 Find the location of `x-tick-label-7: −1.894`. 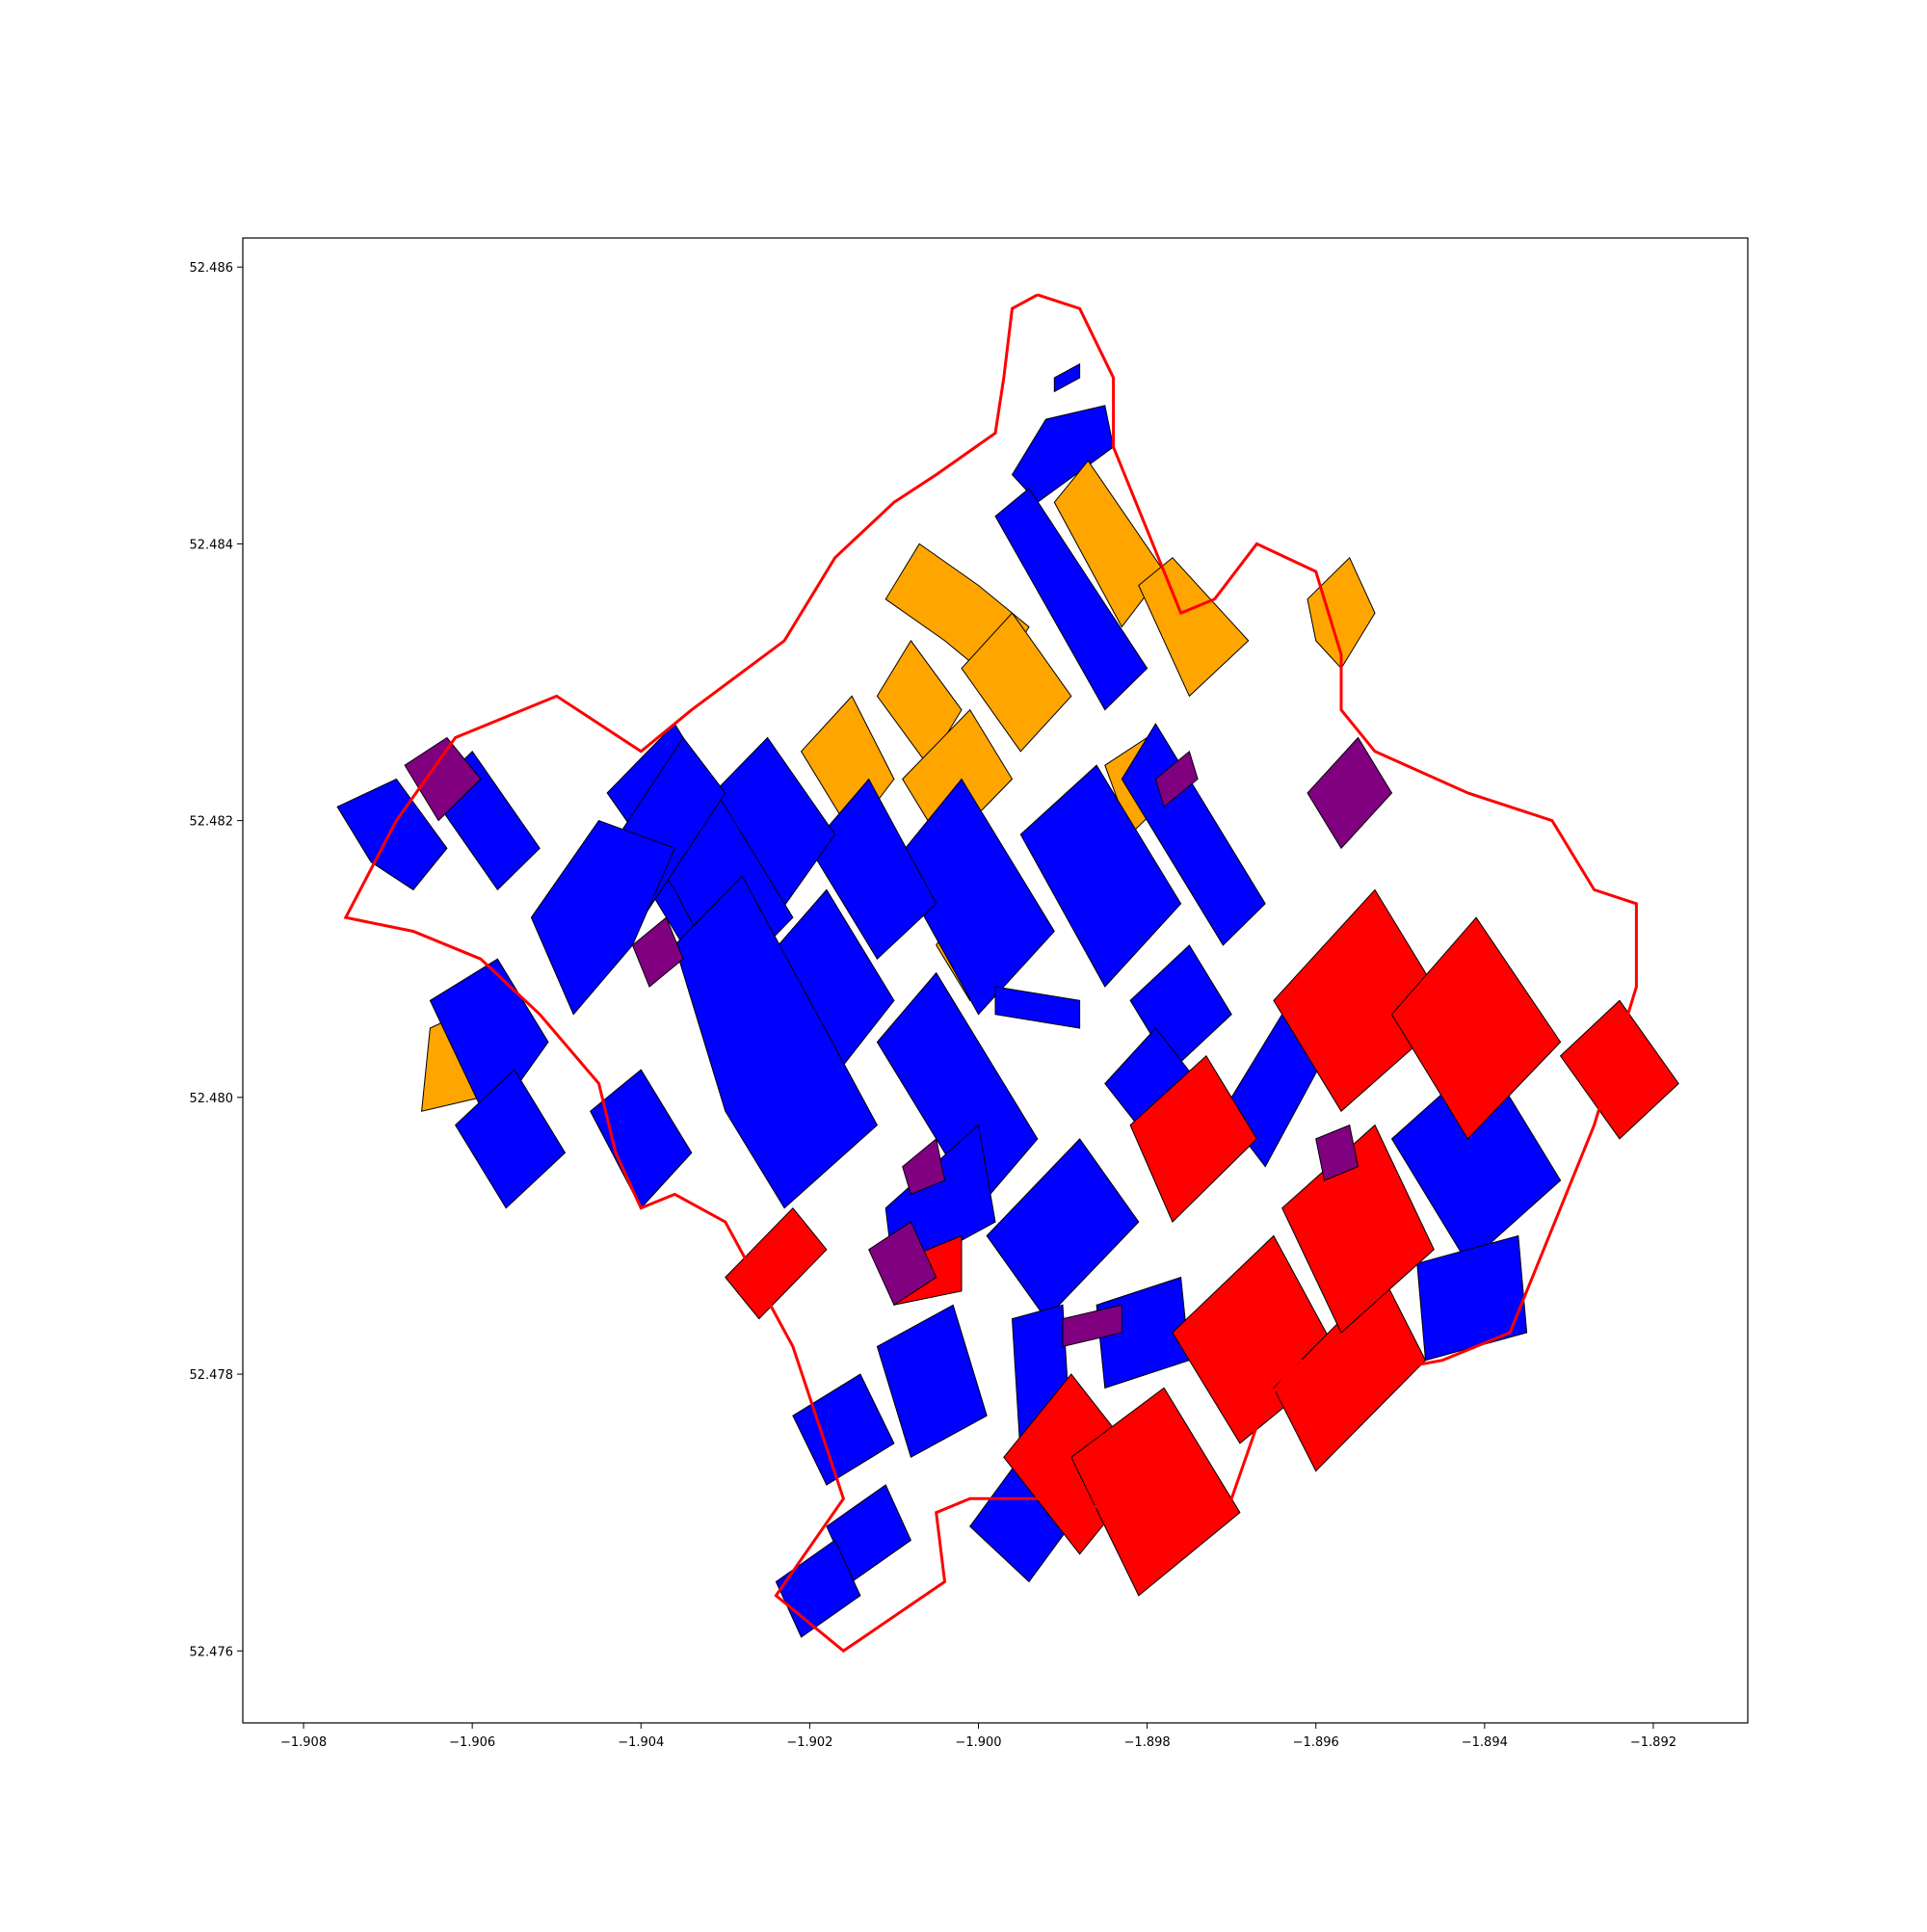

x-tick-label-7: −1.894 is located at coordinates (1485, 1742).